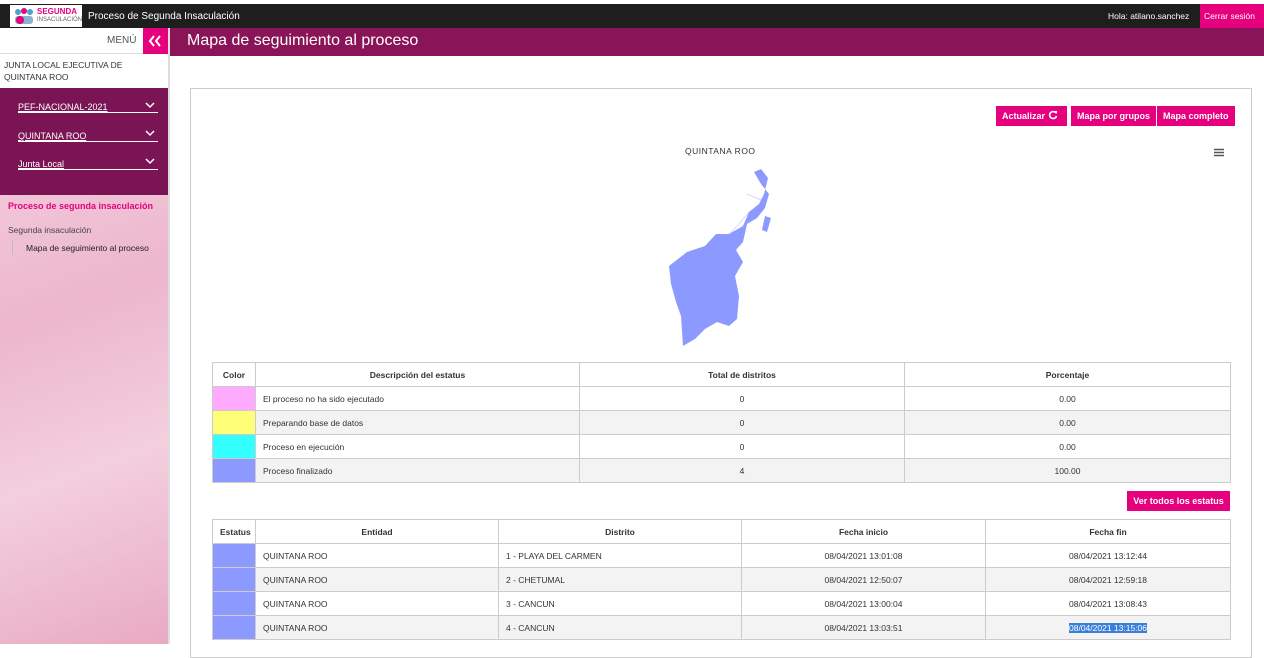  Describe the element at coordinates (164, 16) in the screenshot. I see `app-title: Proceso de Segunda Insaculación` at that location.